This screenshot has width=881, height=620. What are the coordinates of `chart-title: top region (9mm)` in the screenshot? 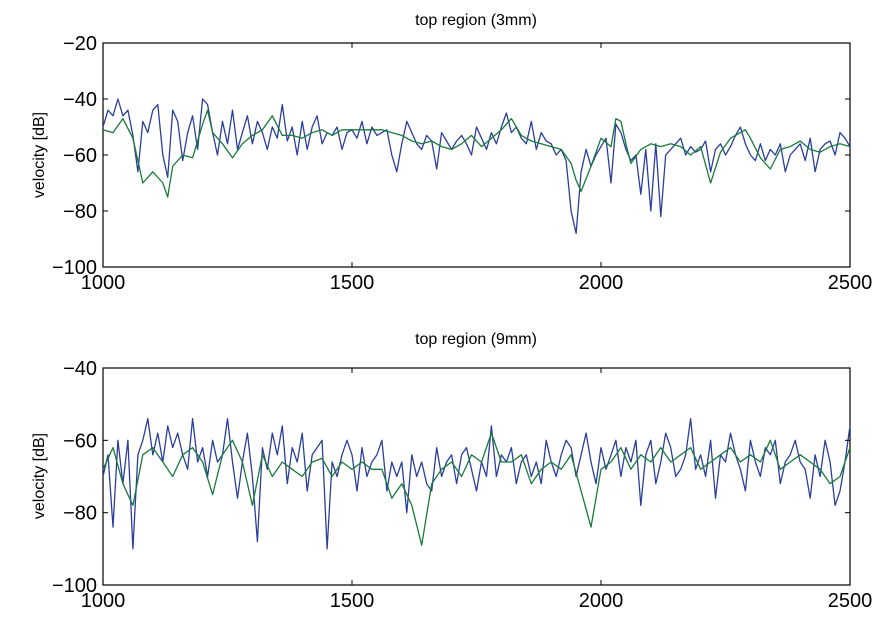 It's located at (476, 339).